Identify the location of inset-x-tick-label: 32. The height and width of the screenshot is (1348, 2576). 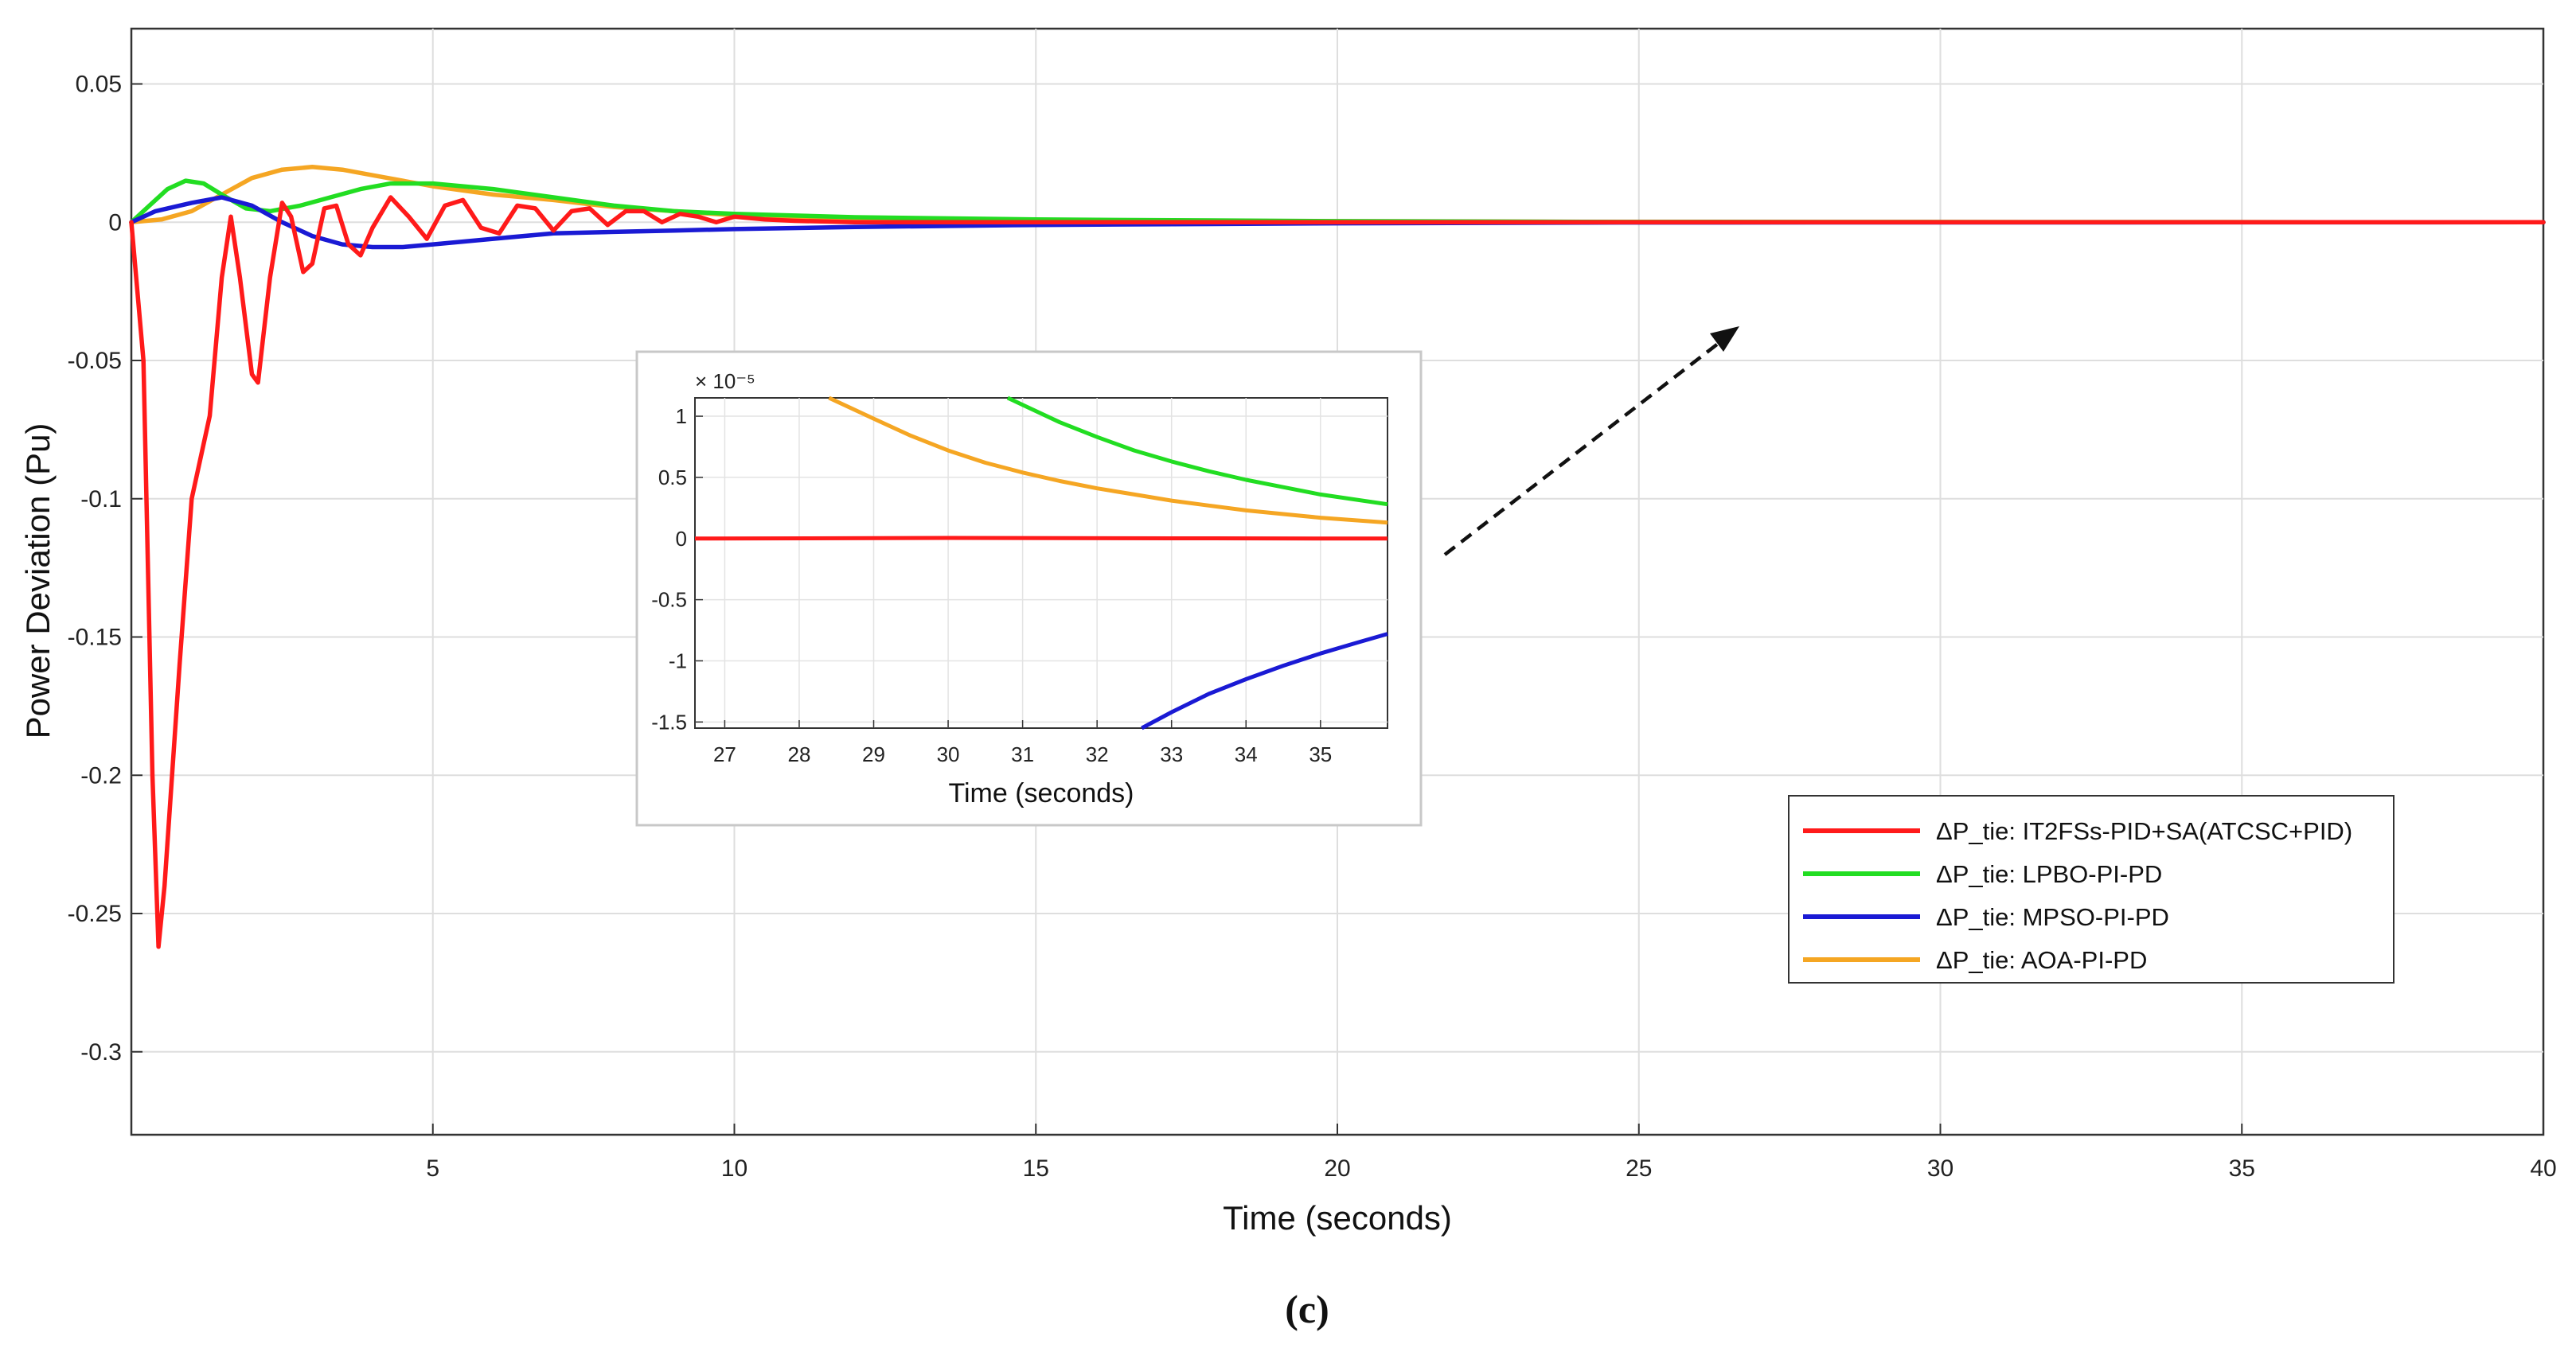
(1097, 754).